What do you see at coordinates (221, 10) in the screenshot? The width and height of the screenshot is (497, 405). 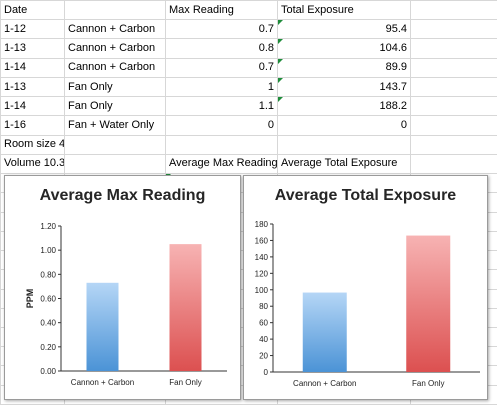 I see `sheet-cell: Max Reading` at bounding box center [221, 10].